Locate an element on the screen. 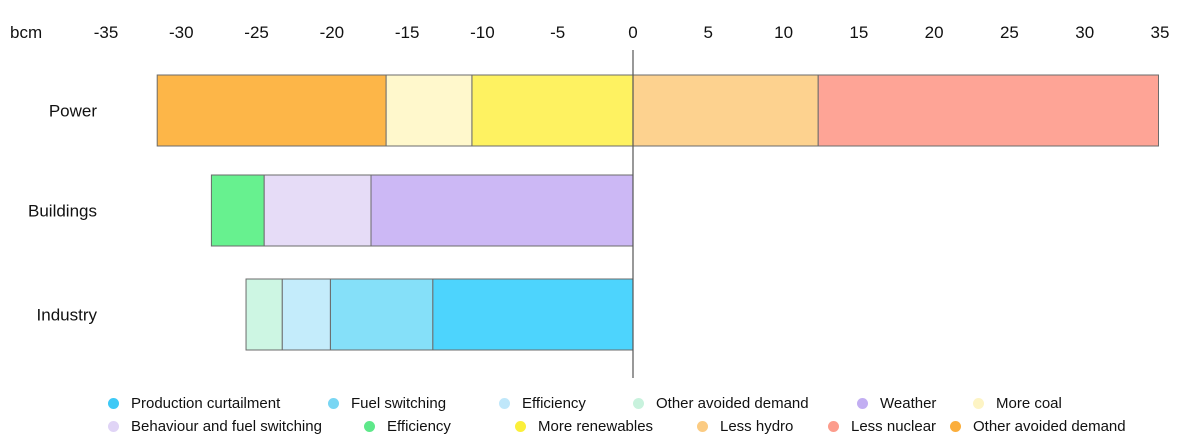 This screenshot has width=1181, height=439. x-tick-label: 0 is located at coordinates (632, 32).